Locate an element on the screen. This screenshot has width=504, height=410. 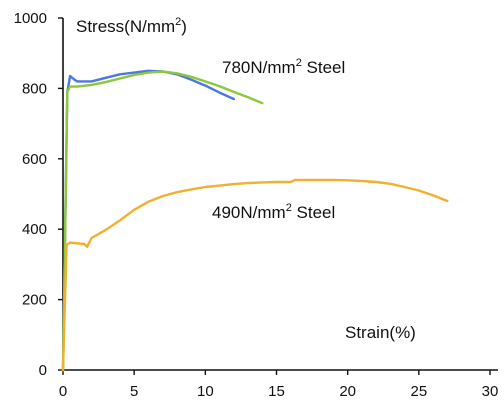
x-tick-label: 20 is located at coordinates (347, 391).